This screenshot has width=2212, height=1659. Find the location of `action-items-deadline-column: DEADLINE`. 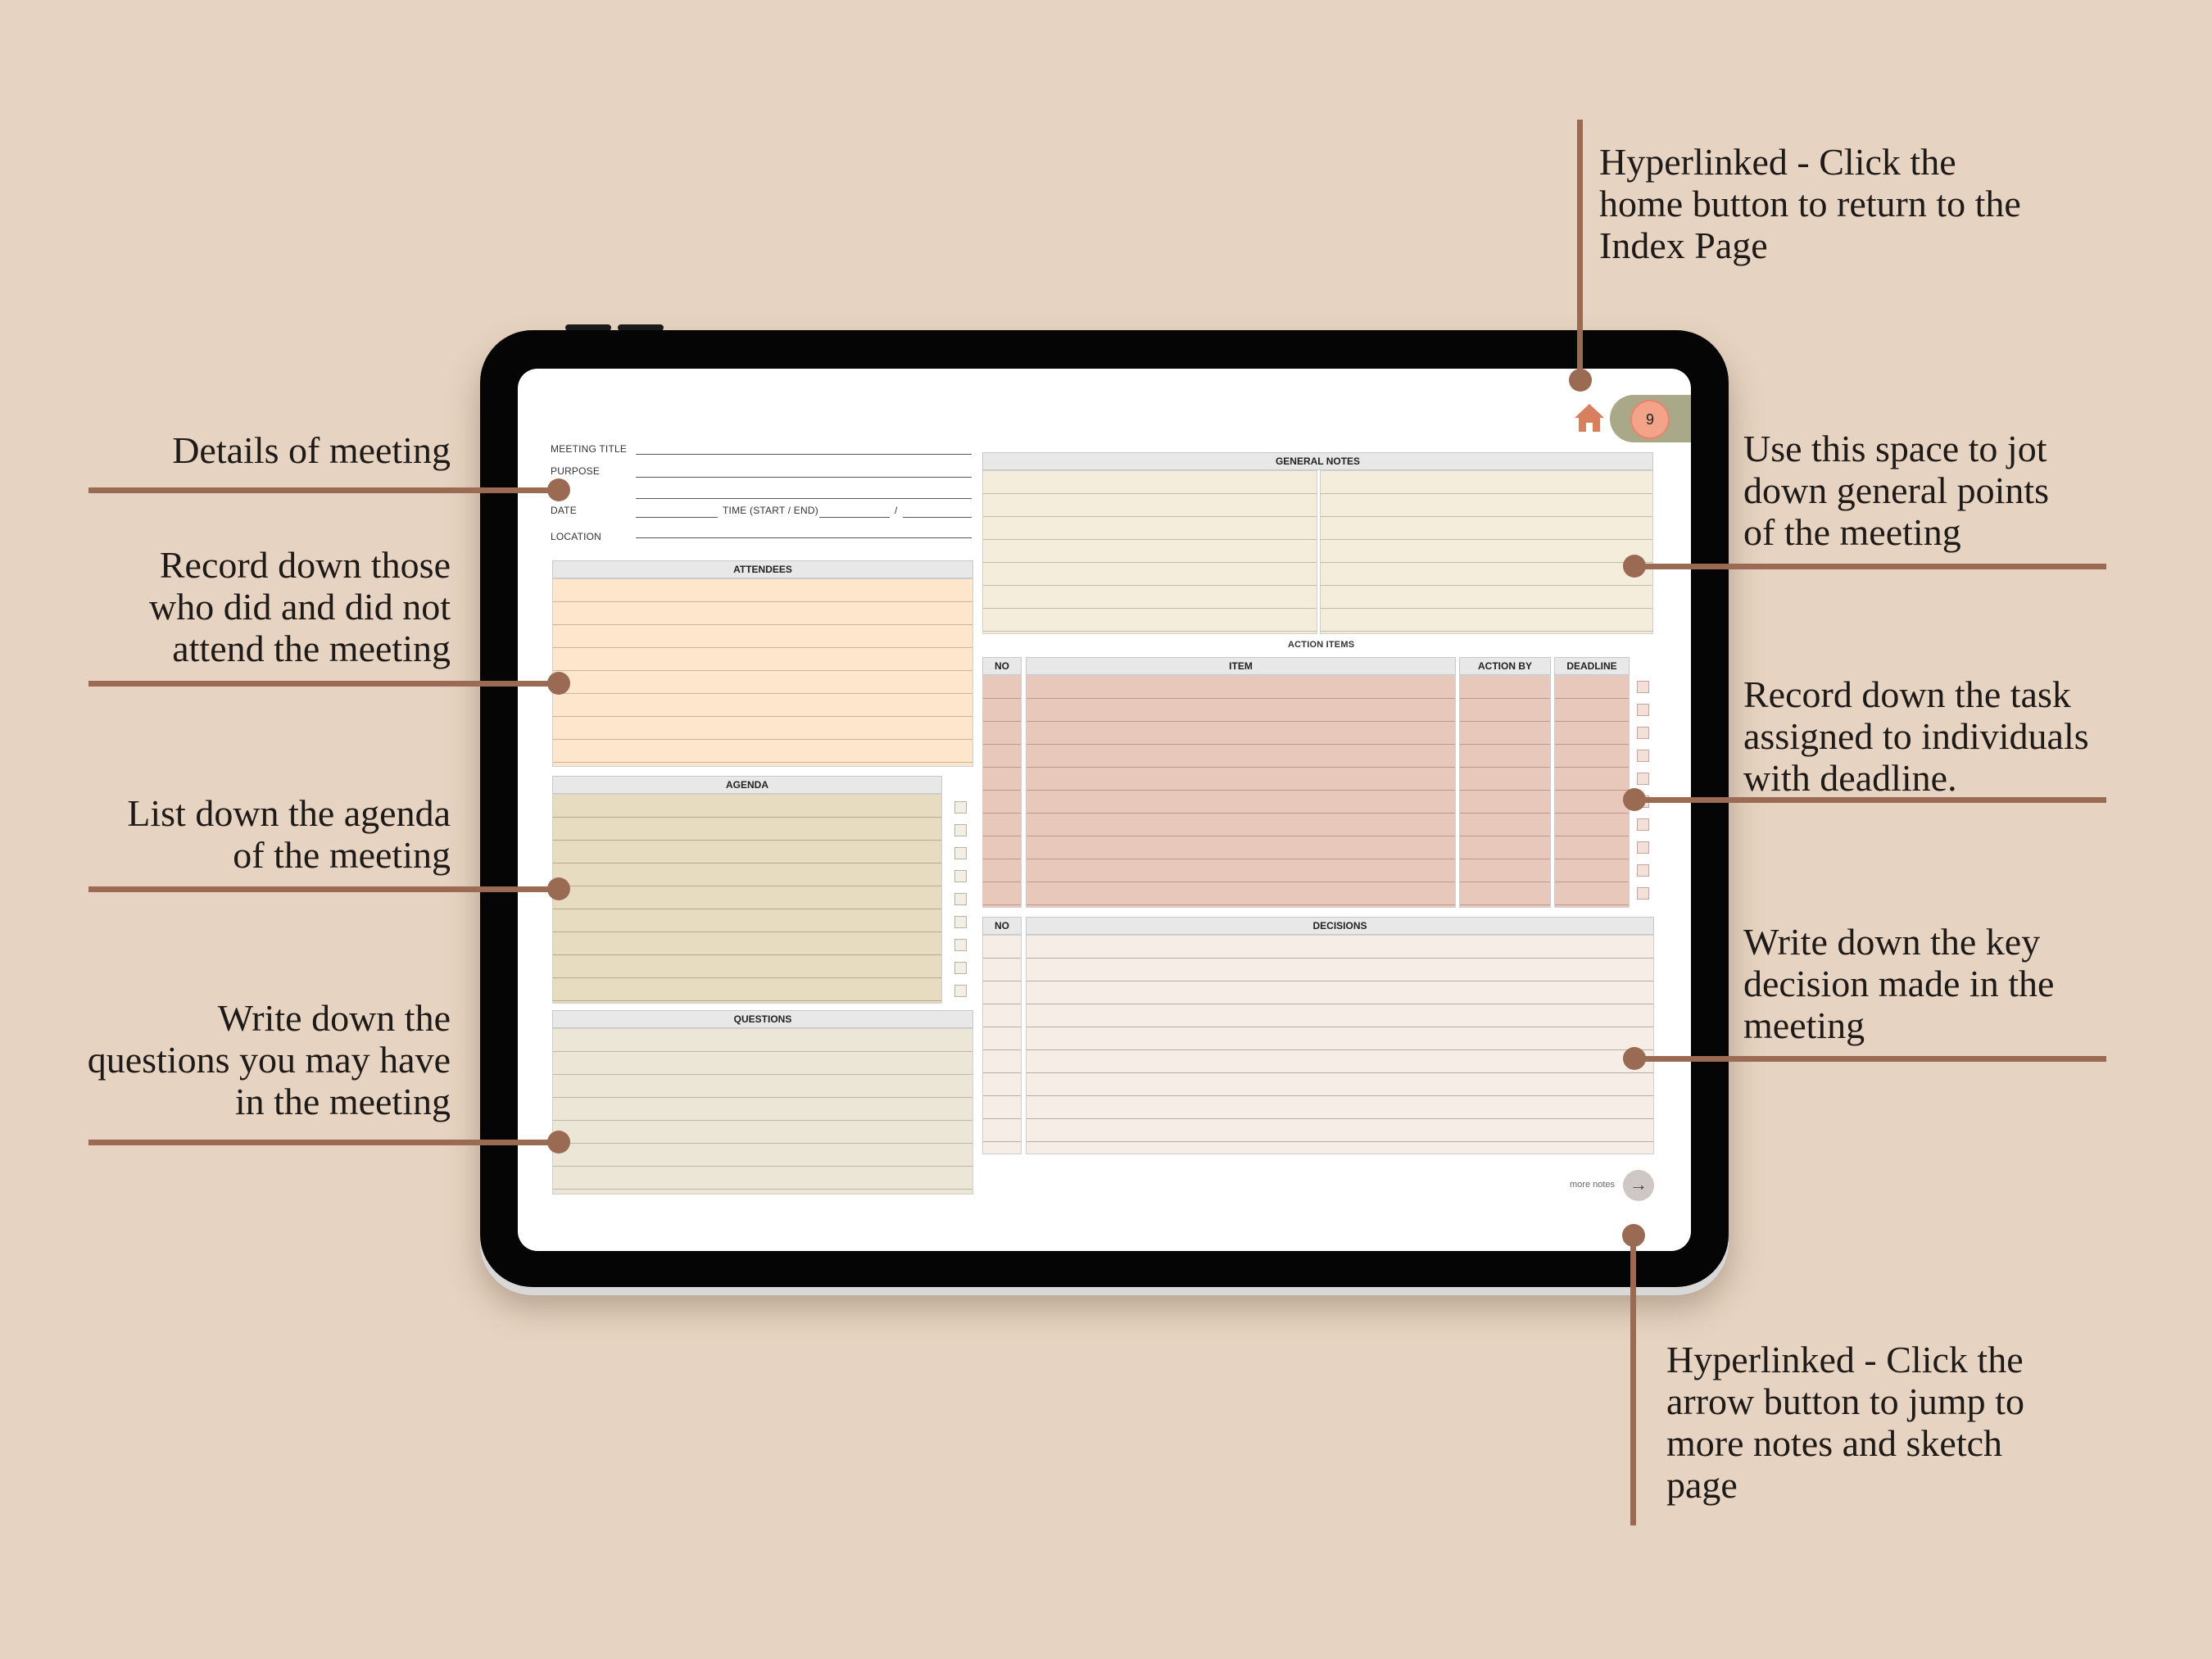

action-items-deadline-column: DEADLINE is located at coordinates (1592, 782).